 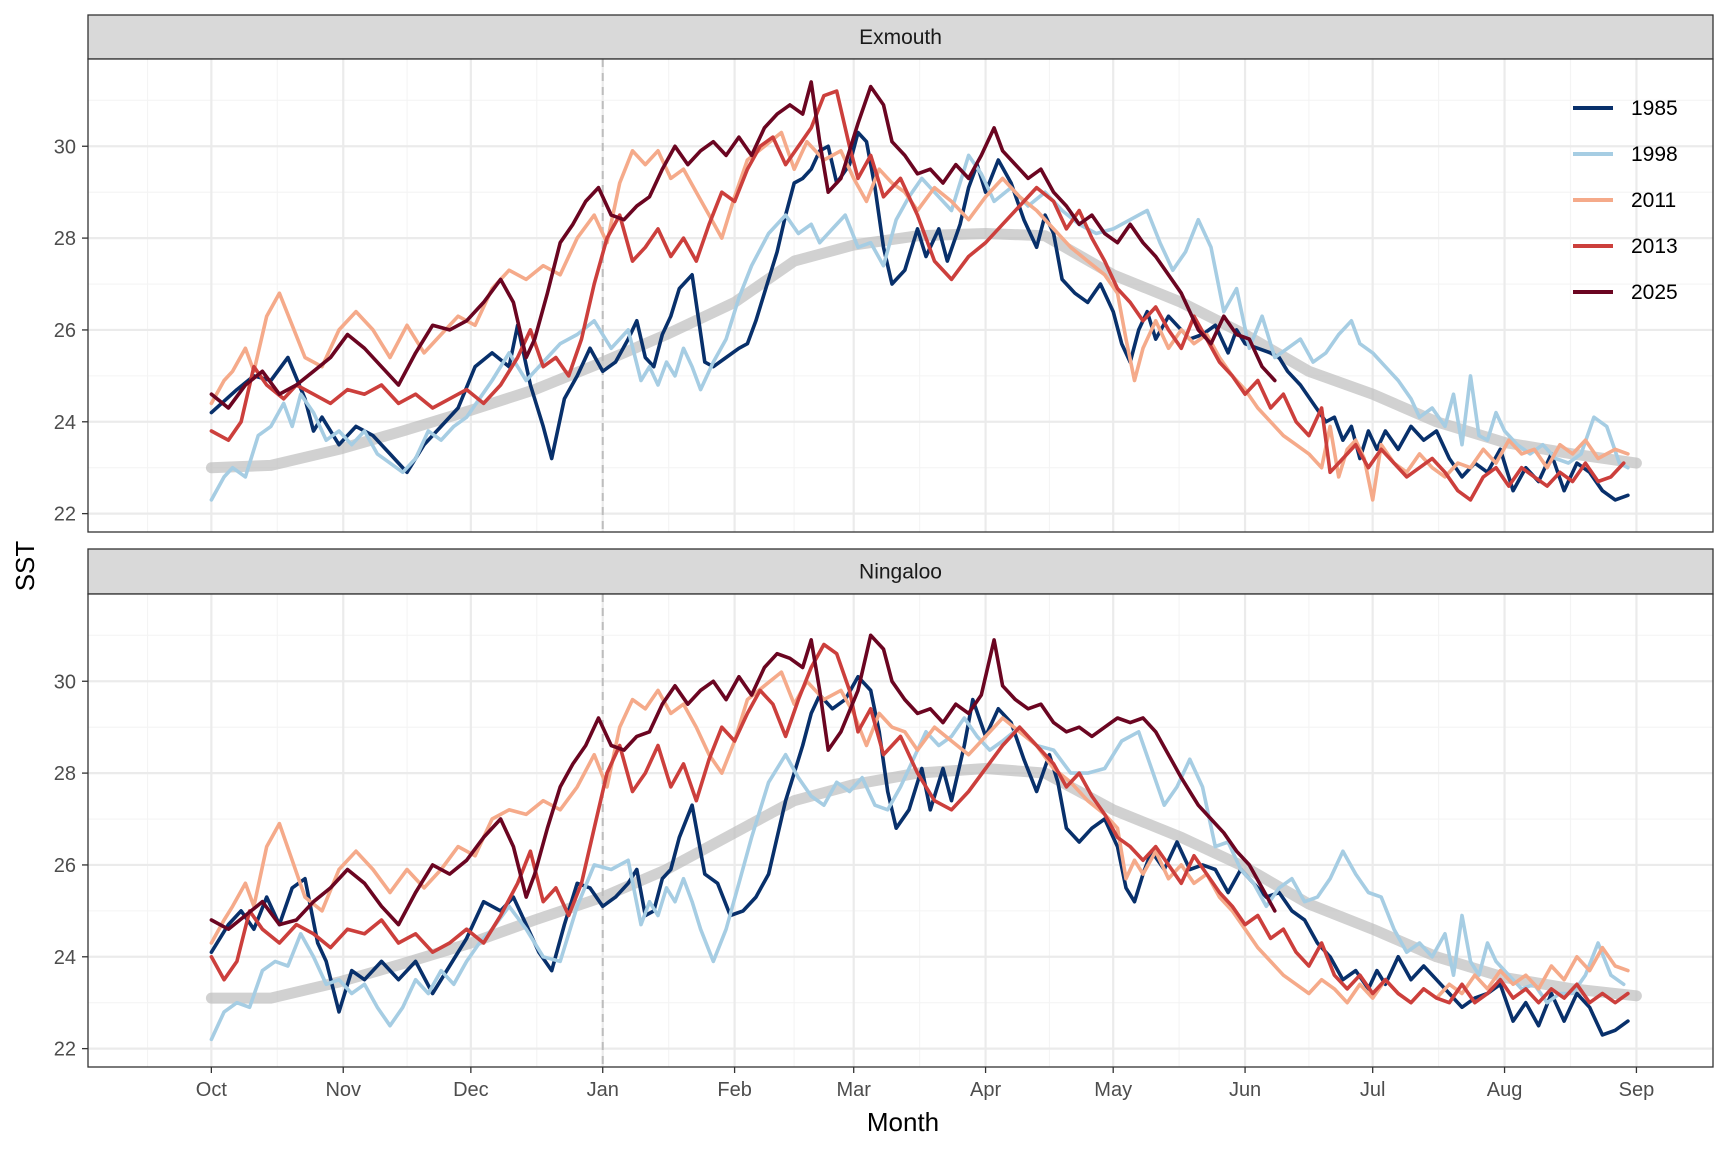 I want to click on y-axis-title: SST, so click(x=25, y=566).